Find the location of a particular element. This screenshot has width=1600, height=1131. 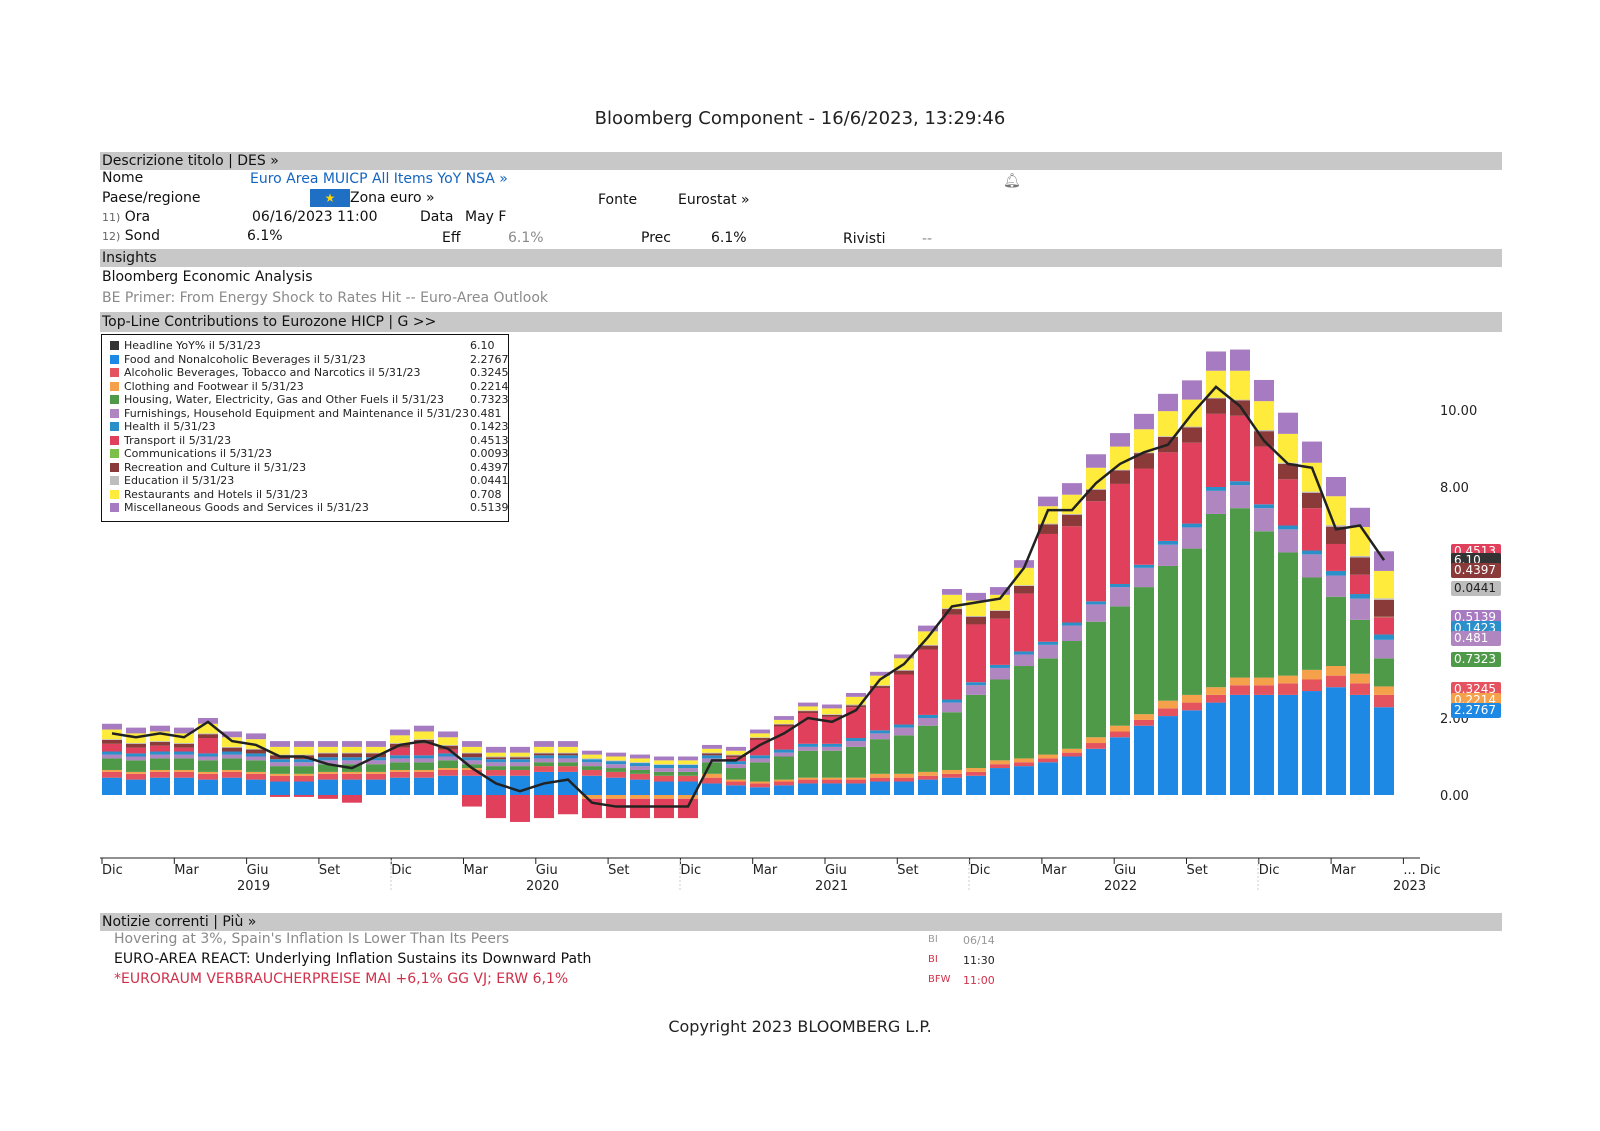

legend-label: Education il 5/31/23 is located at coordinates (179, 480).